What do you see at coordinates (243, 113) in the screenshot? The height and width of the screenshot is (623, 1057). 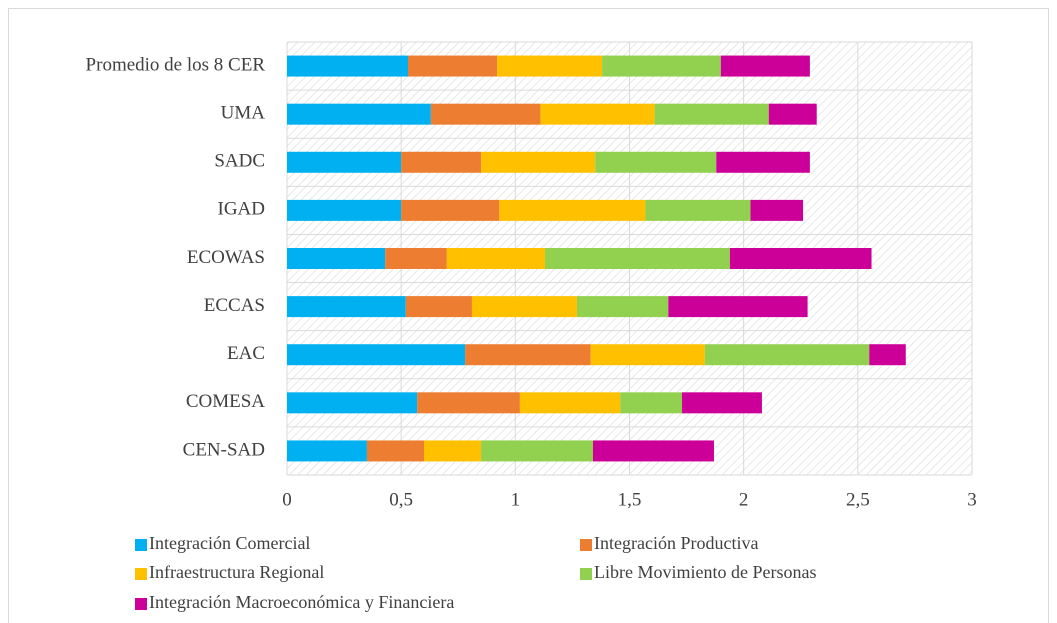 I see `y-tick-label: UMA` at bounding box center [243, 113].